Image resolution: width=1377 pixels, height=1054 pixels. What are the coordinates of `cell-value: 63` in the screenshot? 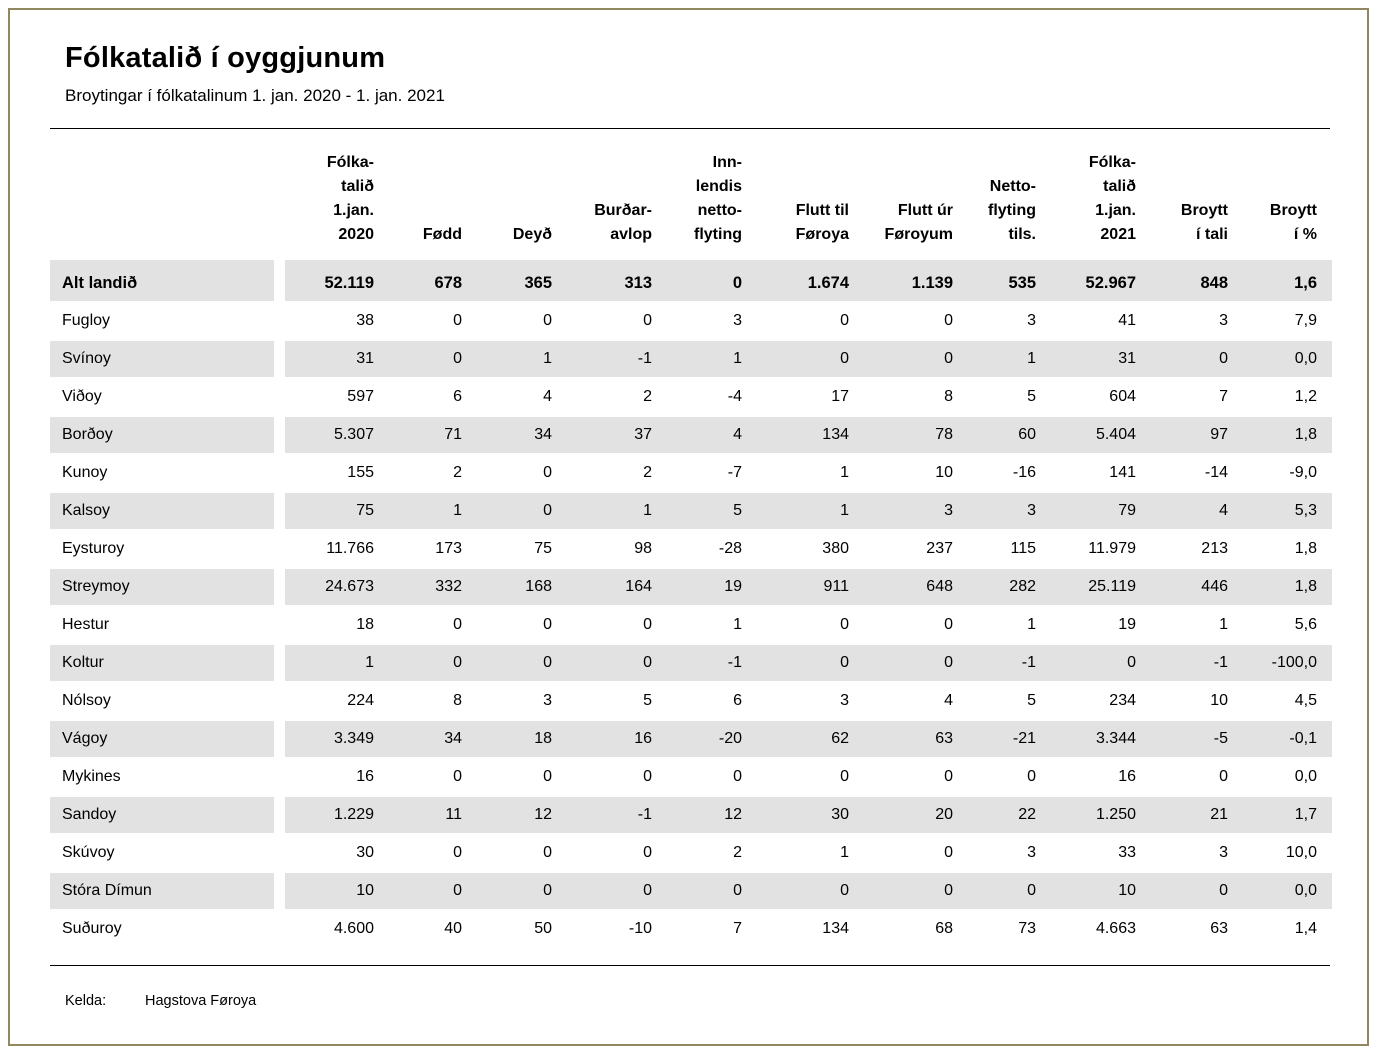 It's located at (916, 739).